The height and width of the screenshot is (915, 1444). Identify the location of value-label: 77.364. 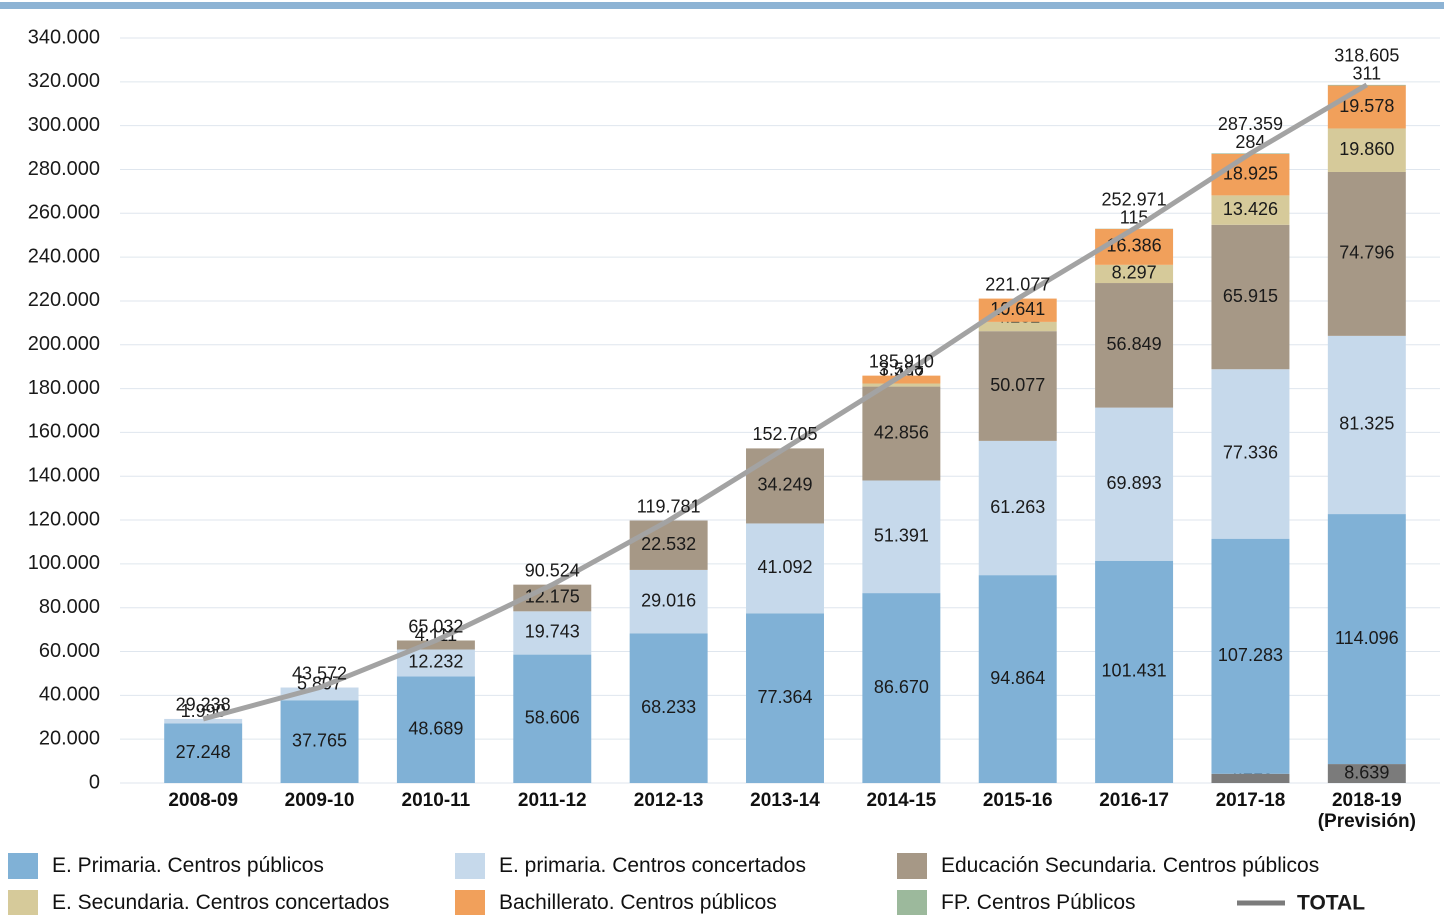
(784, 697).